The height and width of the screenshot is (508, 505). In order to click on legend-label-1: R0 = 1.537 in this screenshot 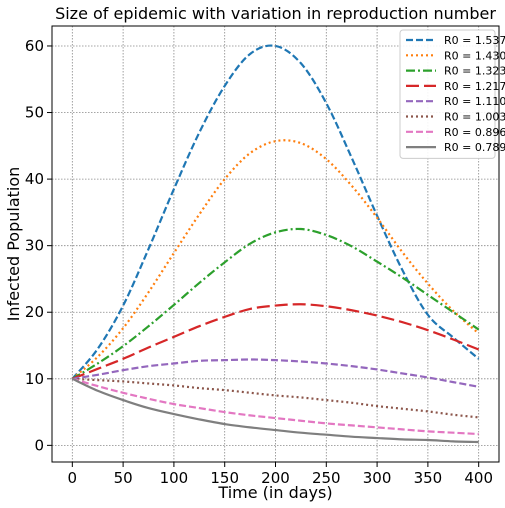, I will do `click(474, 40)`.